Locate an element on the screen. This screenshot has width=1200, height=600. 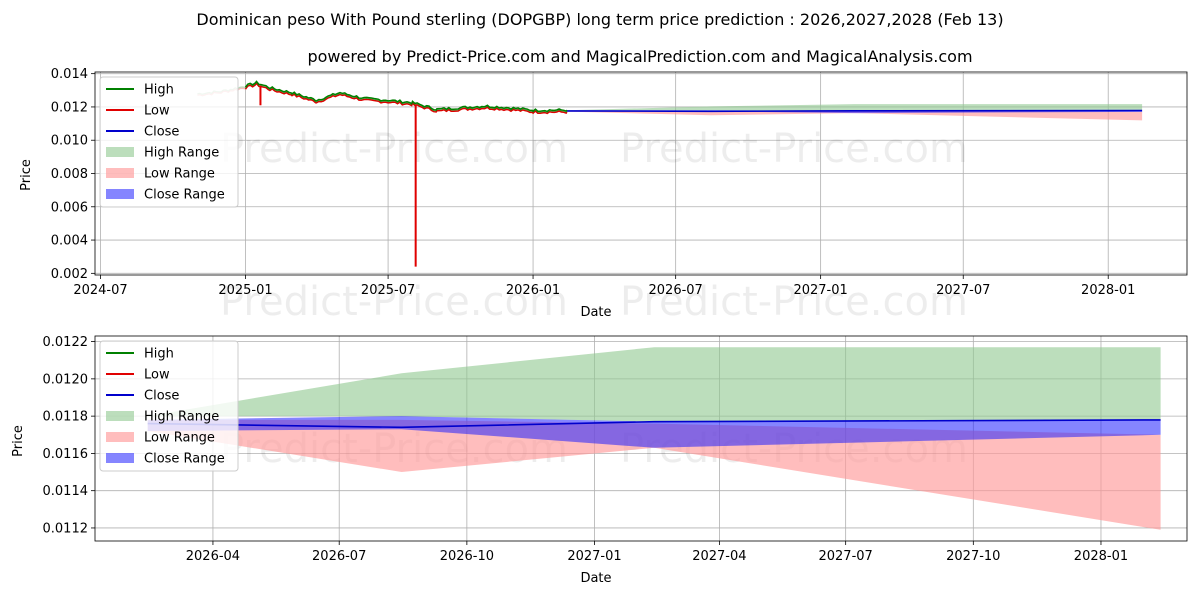
y-tick-label: 0.0114 is located at coordinates (66, 491).